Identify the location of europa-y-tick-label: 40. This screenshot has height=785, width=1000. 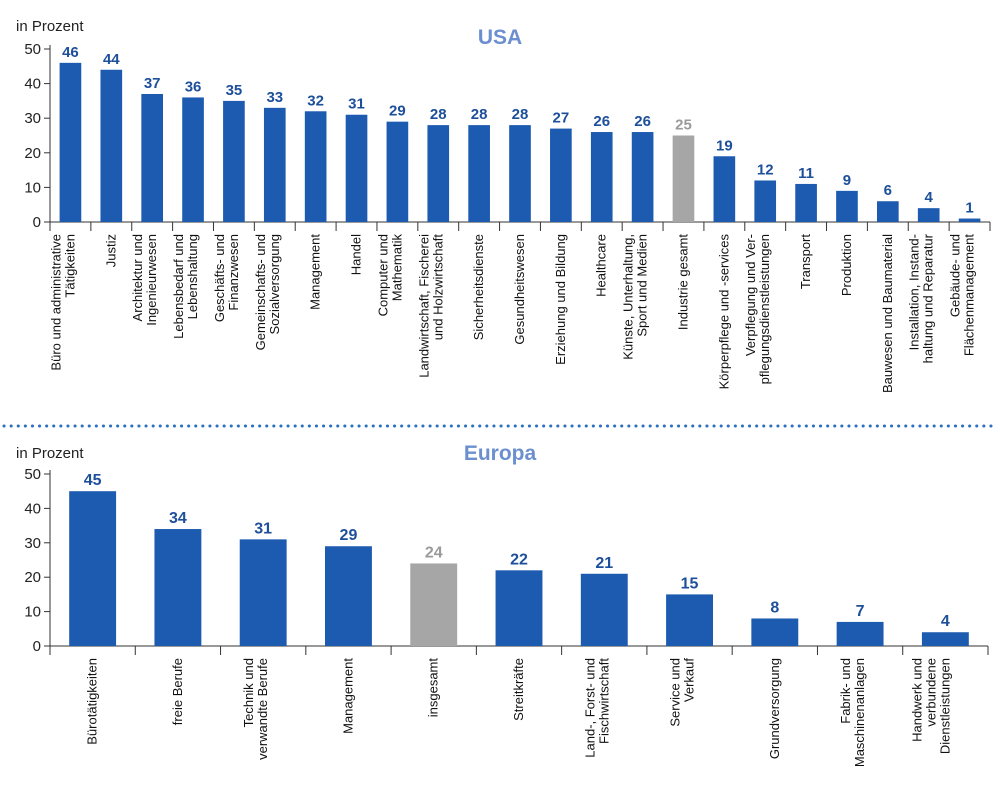
(32, 508).